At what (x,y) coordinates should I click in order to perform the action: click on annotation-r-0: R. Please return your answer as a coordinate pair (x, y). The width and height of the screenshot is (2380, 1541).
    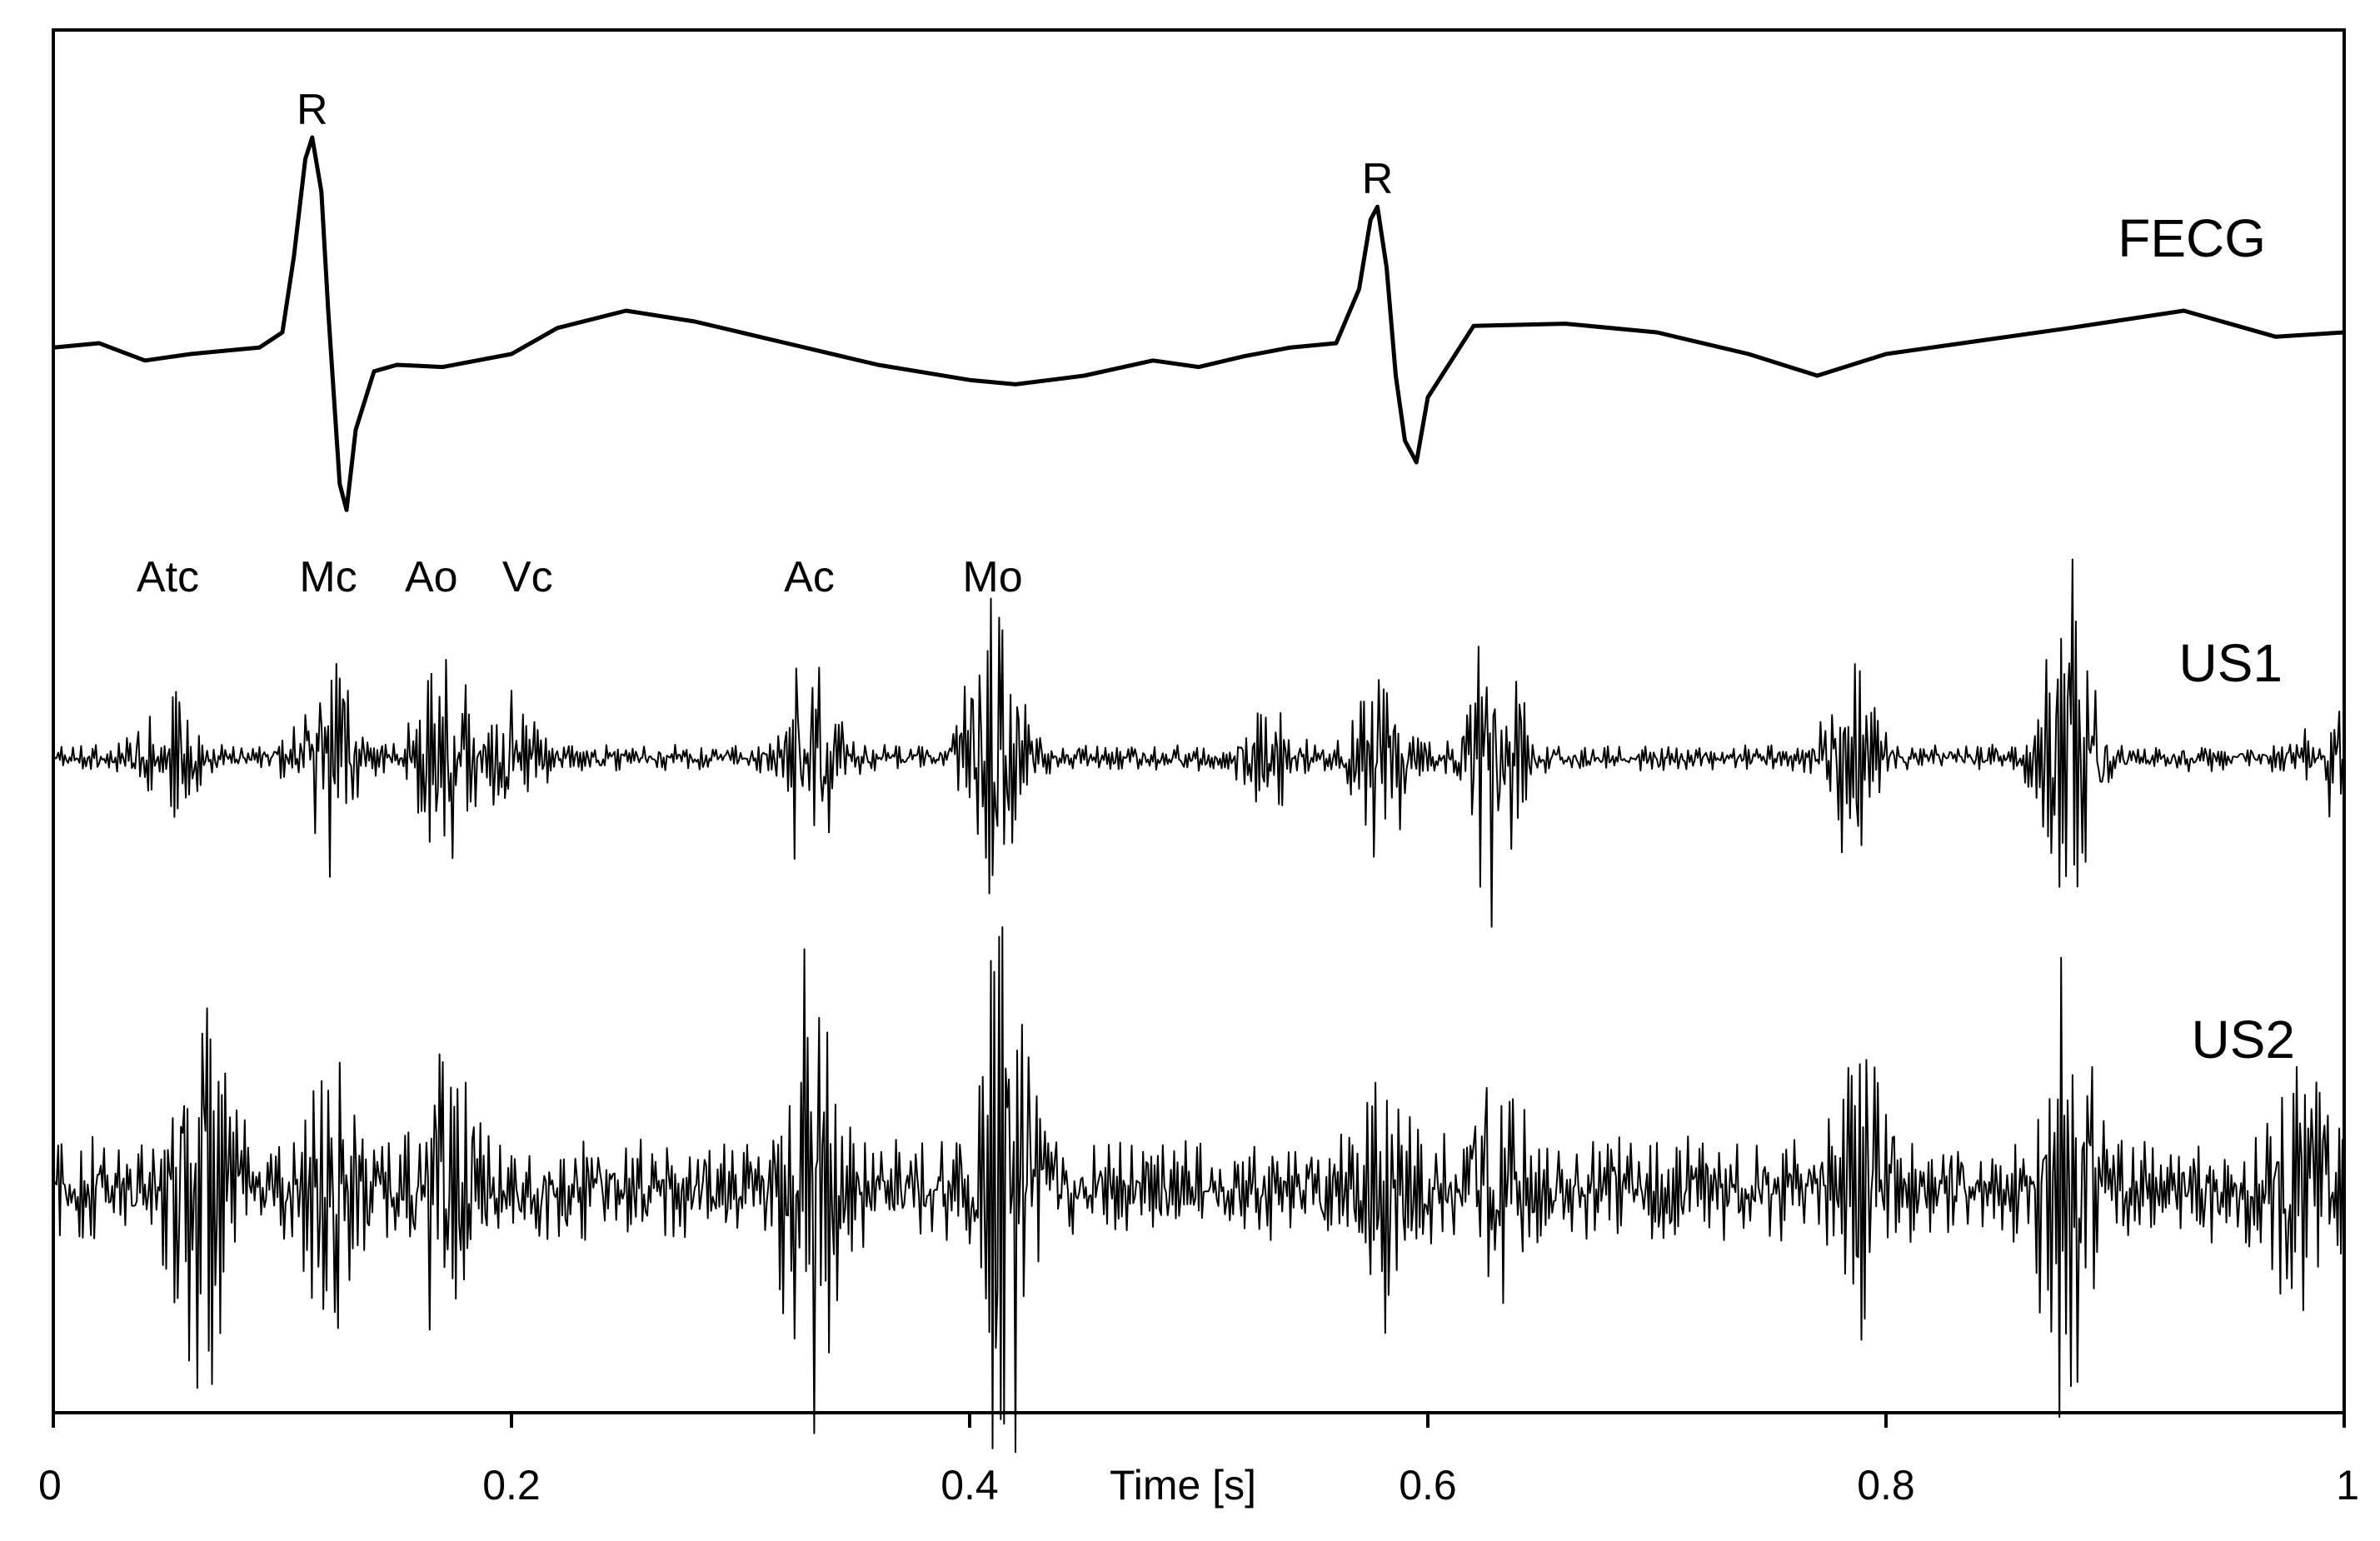
    Looking at the image, I should click on (312, 110).